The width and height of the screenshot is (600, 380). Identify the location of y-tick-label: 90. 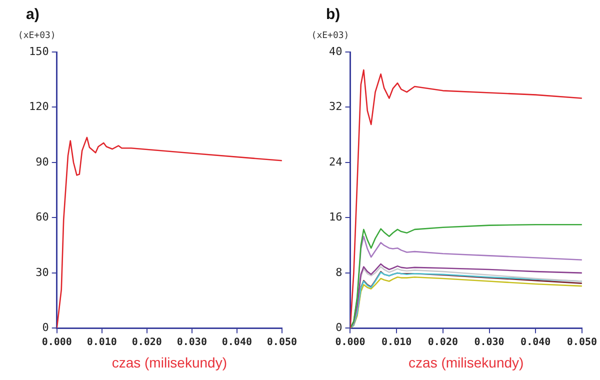
(42, 161).